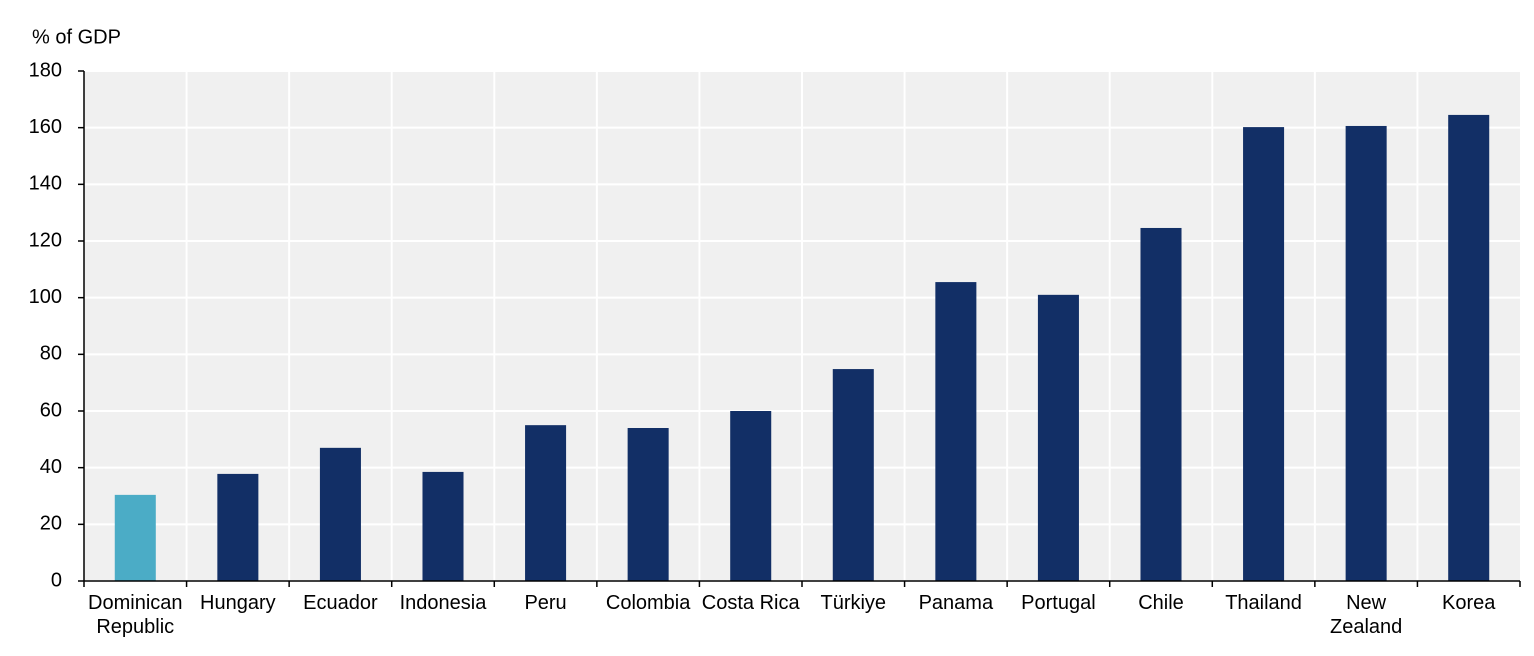 This screenshot has height=656, width=1534. What do you see at coordinates (51, 467) in the screenshot?
I see `y-tick-label: 40` at bounding box center [51, 467].